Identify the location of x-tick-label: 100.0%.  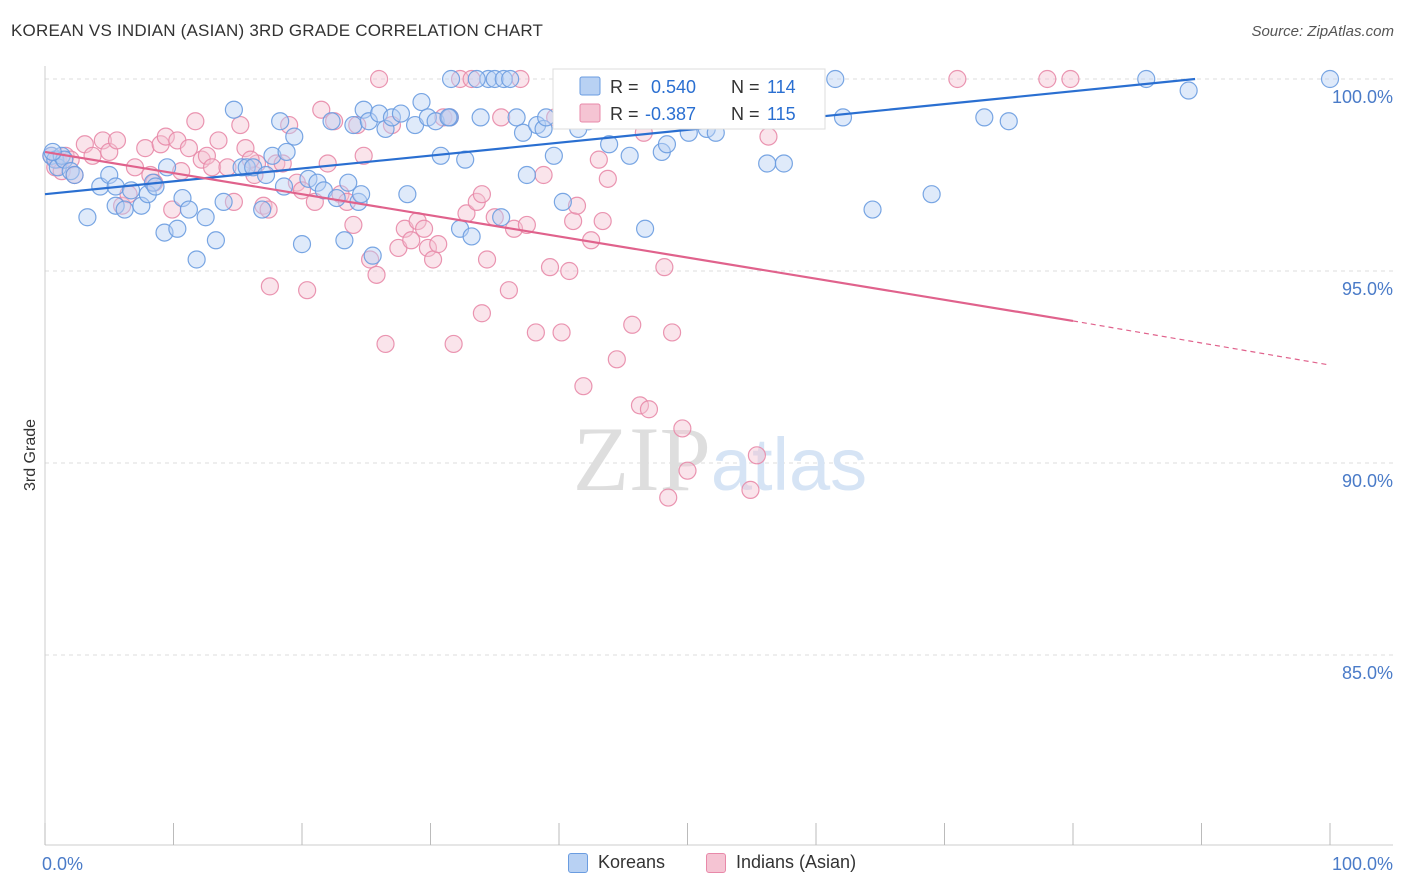
(1362, 864).